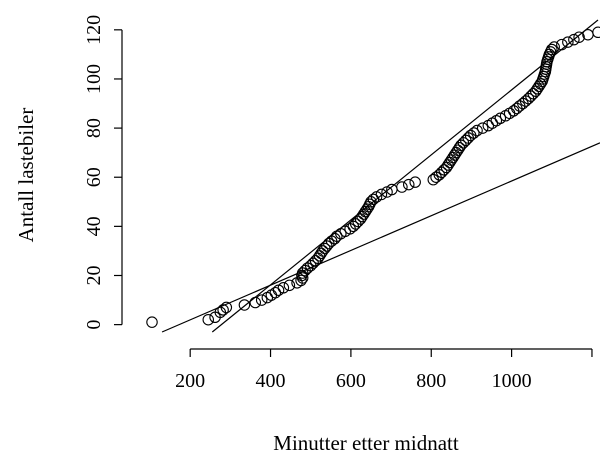 This screenshot has height=457, width=600. Describe the element at coordinates (190, 381) in the screenshot. I see `x-tick-label: 200` at that location.